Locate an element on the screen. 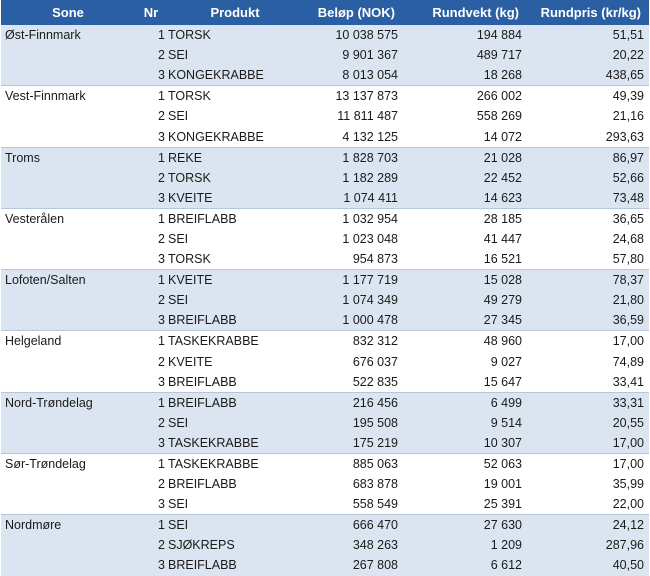 Image resolution: width=650 pixels, height=576 pixels. cell-sone: Øst-Finnmark is located at coordinates (68, 55).